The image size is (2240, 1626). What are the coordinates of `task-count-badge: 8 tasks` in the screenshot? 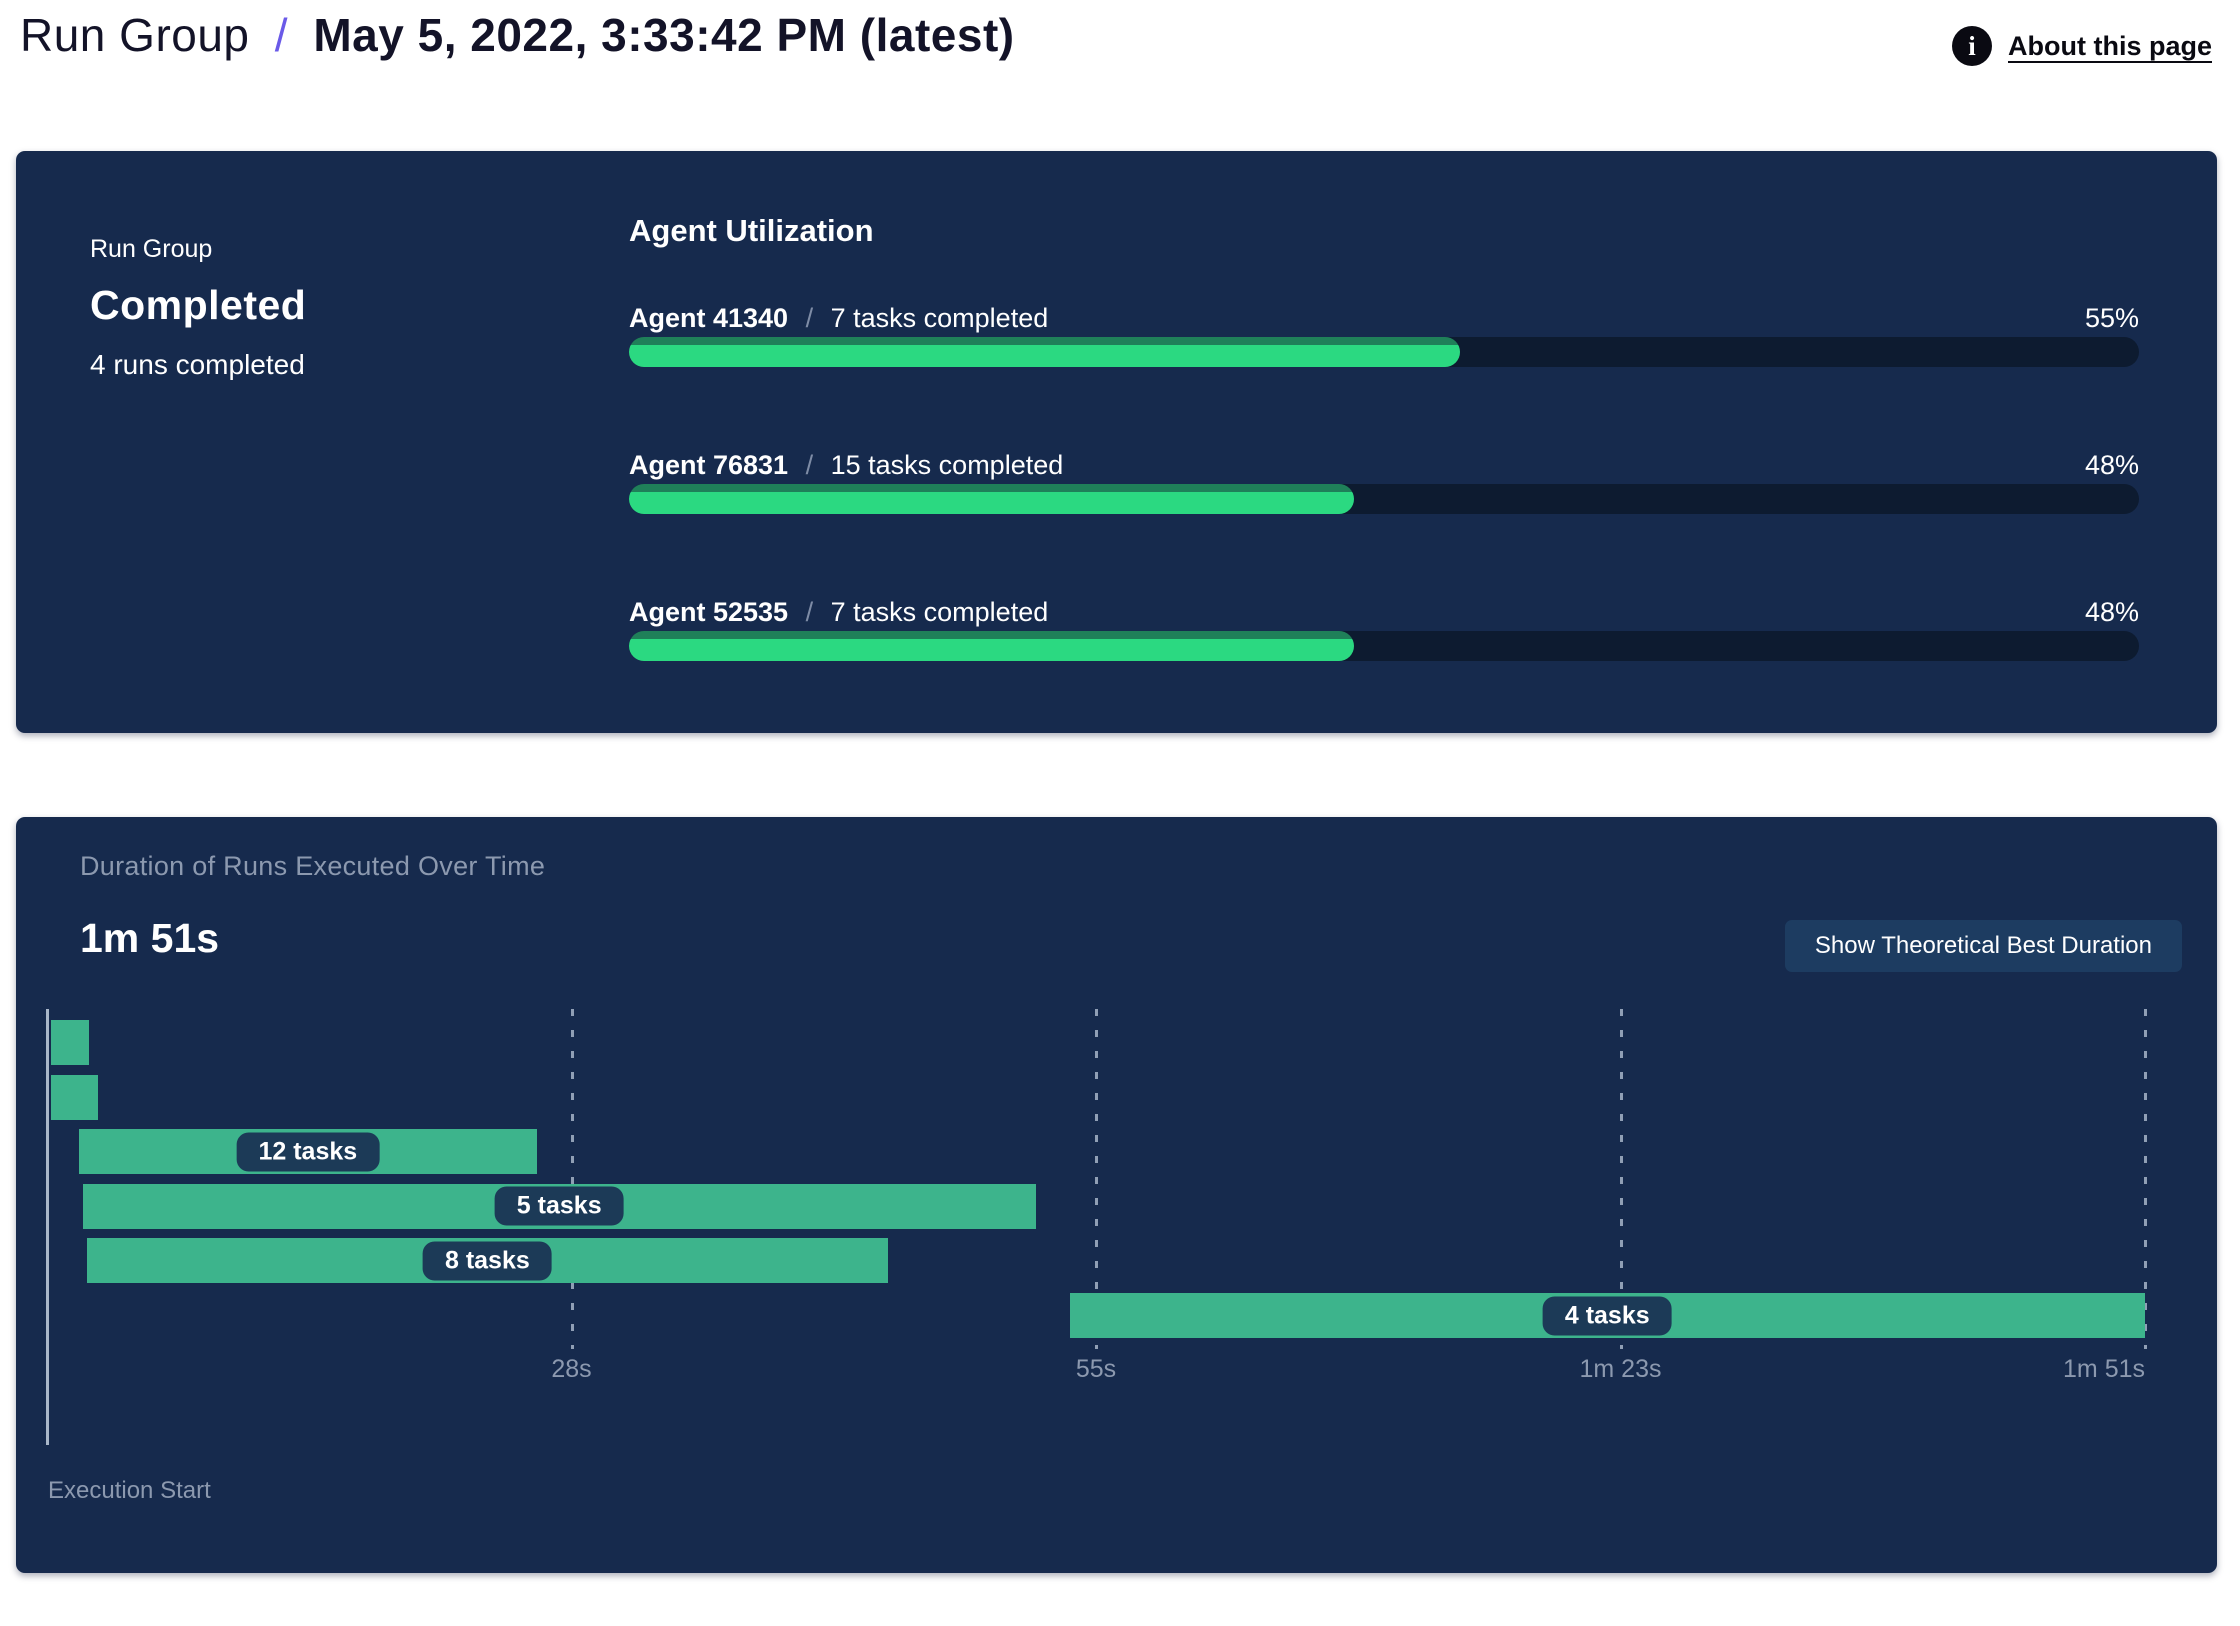 It's located at (487, 1261).